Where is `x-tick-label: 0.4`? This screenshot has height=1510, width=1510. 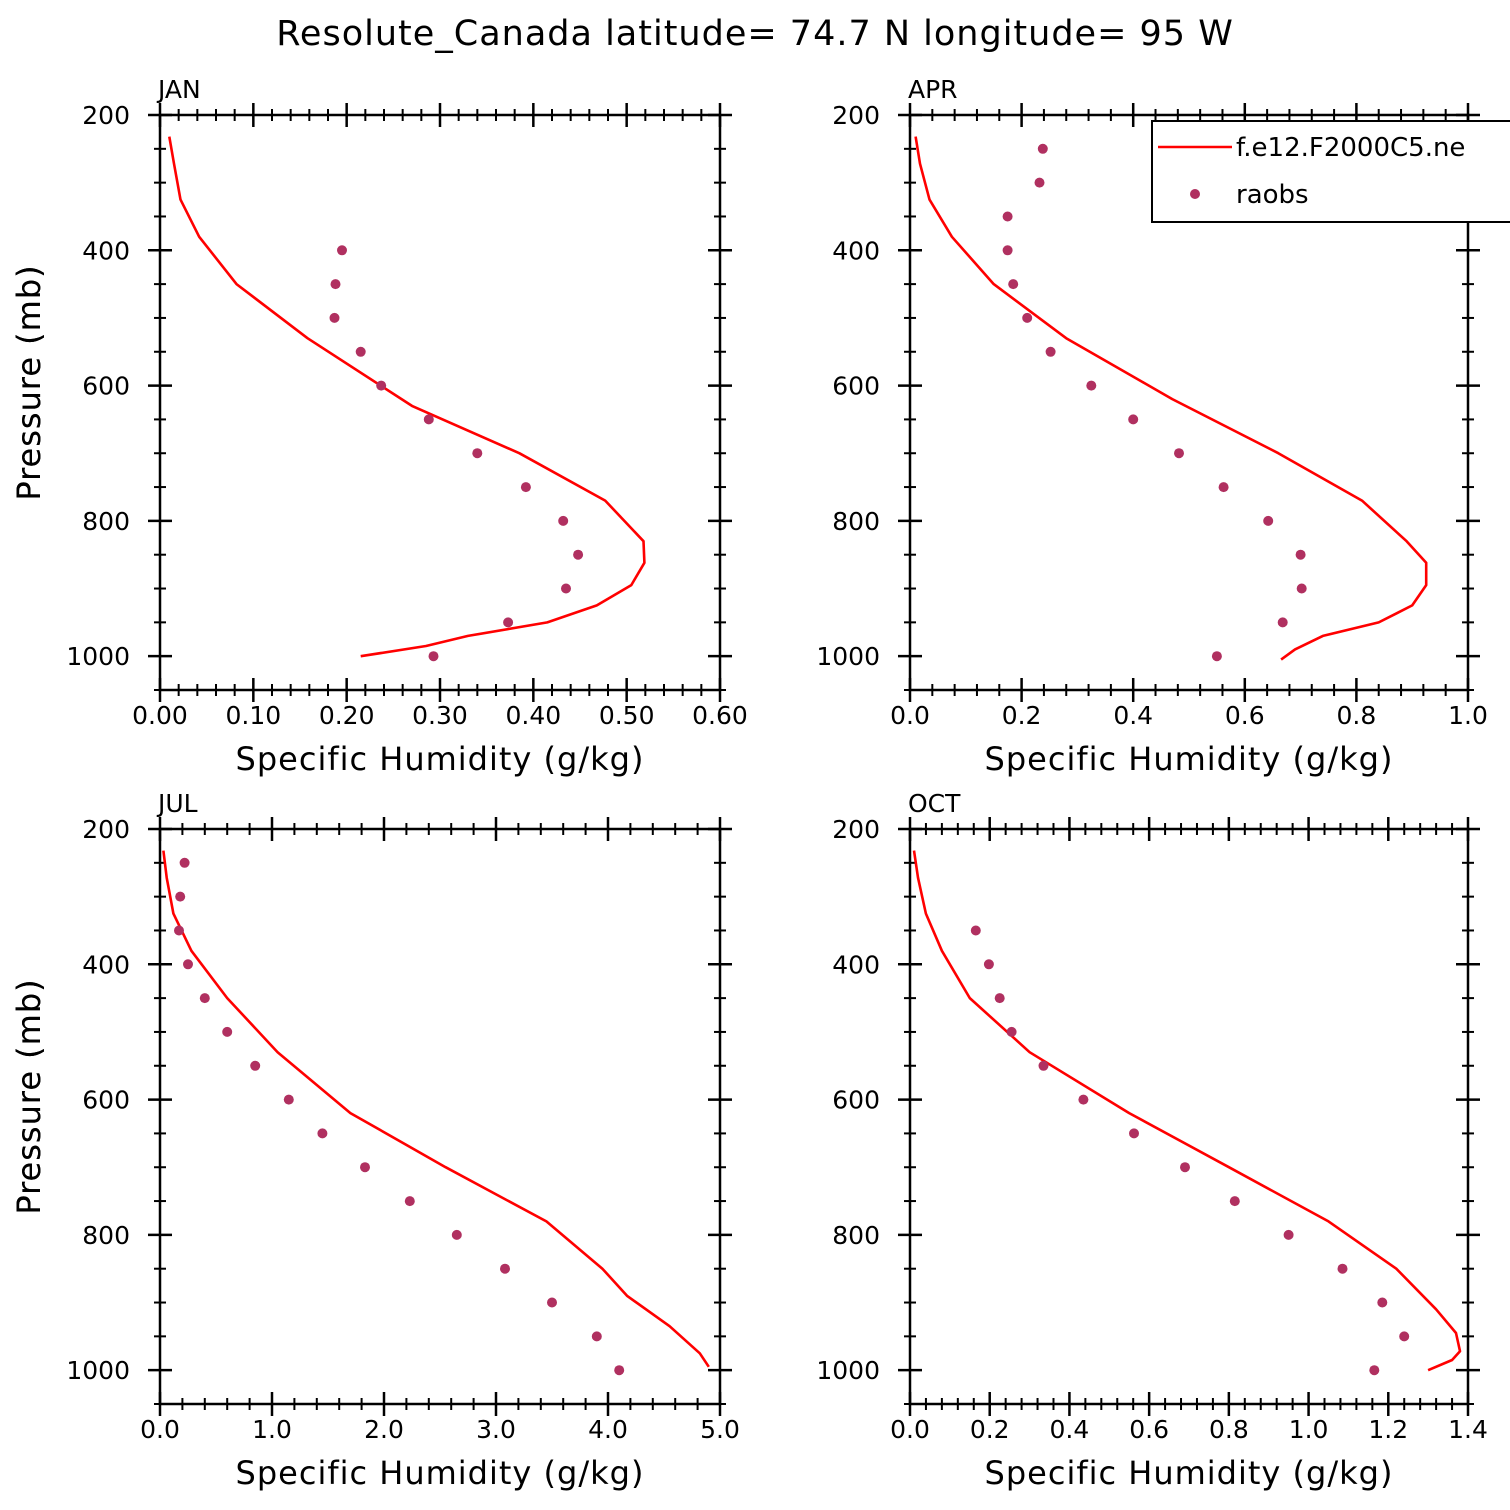 x-tick-label: 0.4 is located at coordinates (1070, 1429).